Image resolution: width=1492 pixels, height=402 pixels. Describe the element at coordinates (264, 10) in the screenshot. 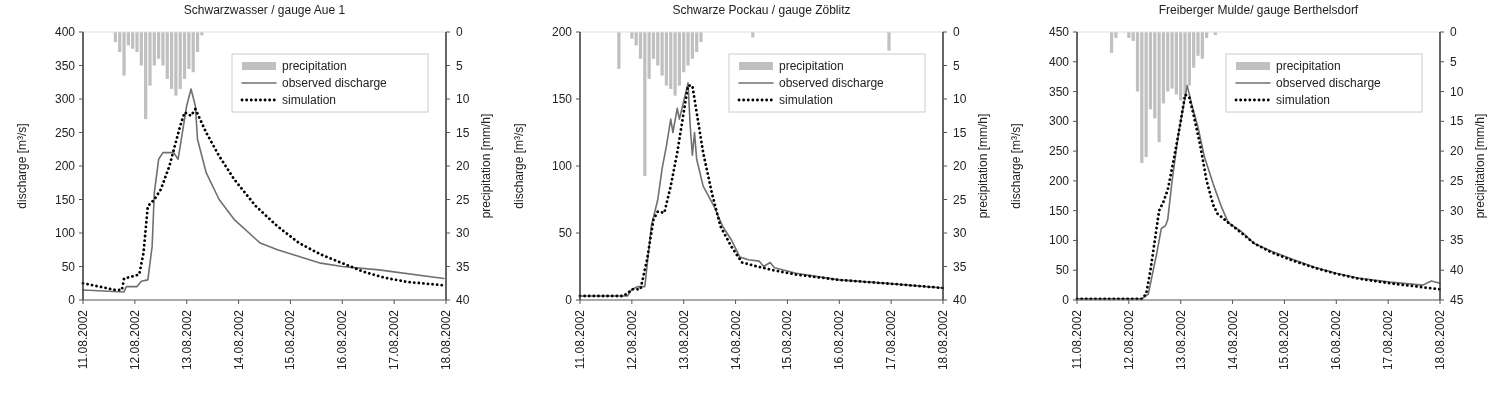

I see `chart-title: Schwarzwasser / gauge Aue 1` at that location.